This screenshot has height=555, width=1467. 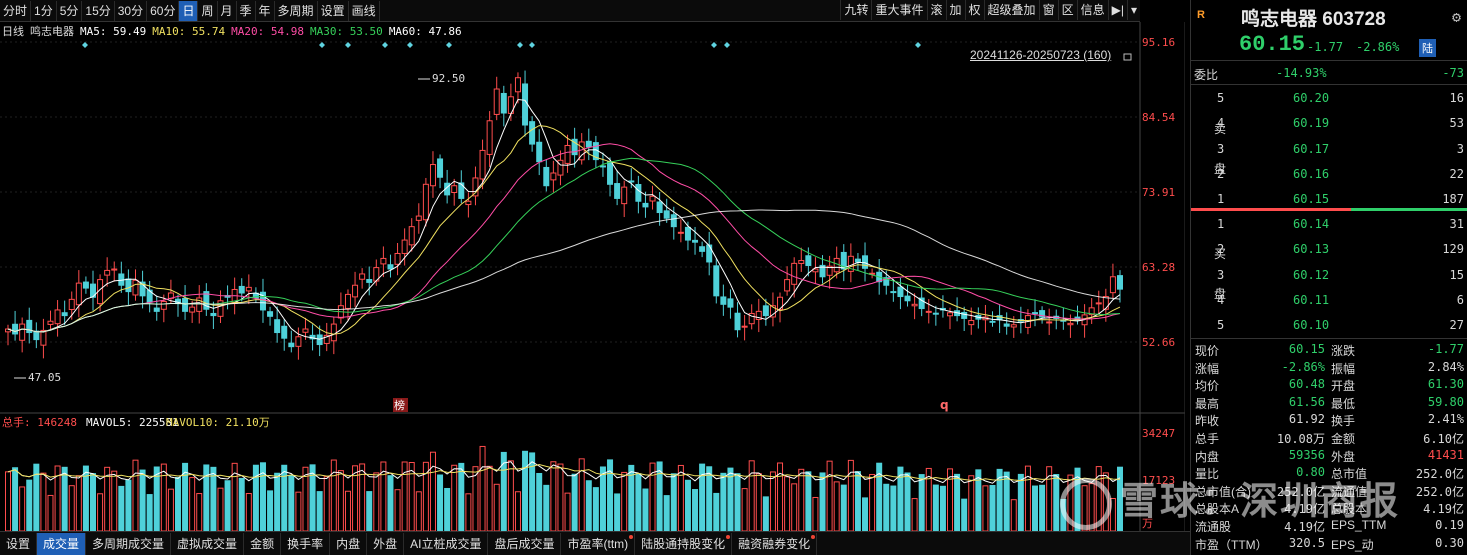 What do you see at coordinates (944, 405) in the screenshot?
I see `q-marker: q` at bounding box center [944, 405].